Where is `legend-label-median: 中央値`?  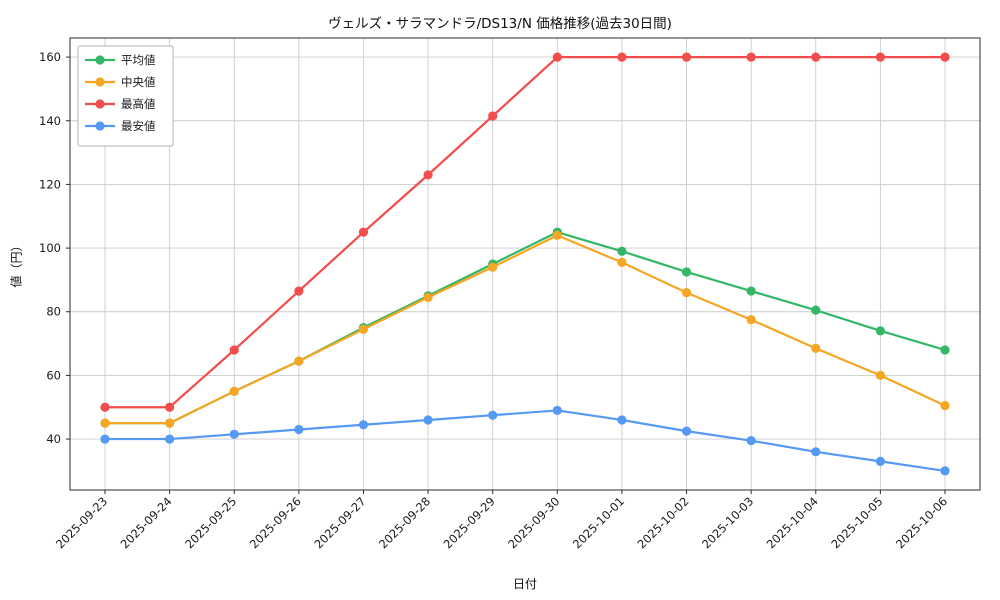
legend-label-median: 中央値 is located at coordinates (138, 82).